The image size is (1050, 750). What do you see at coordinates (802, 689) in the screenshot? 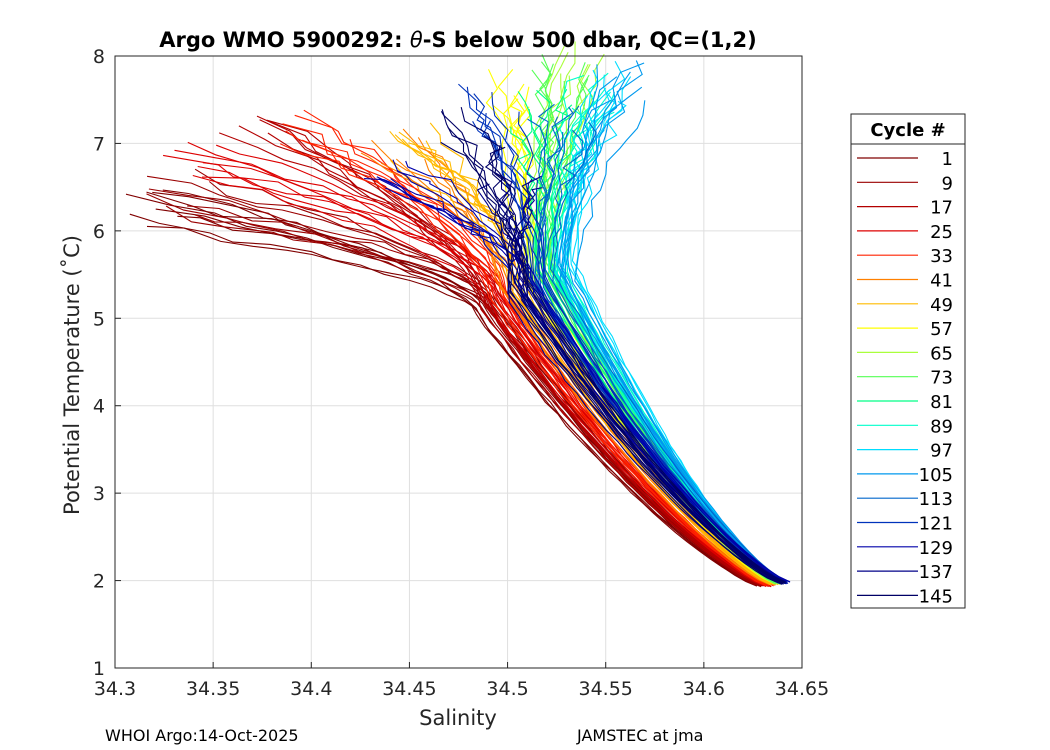
I see `x-tick-label: 34.65` at bounding box center [802, 689].